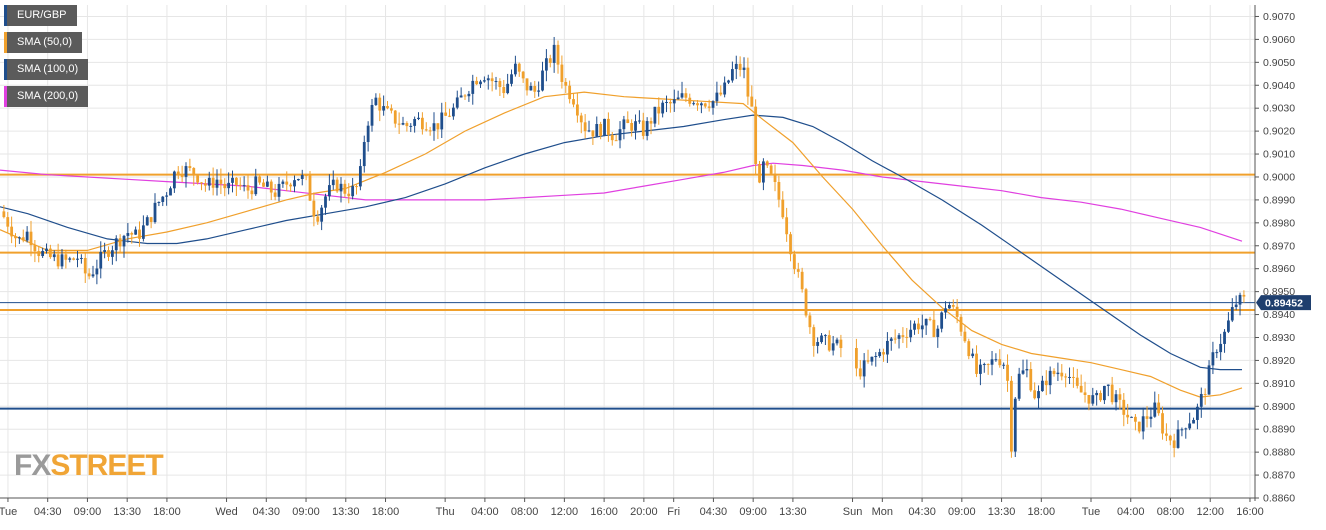 Image resolution: width=1326 pixels, height=530 pixels. I want to click on fxstreet-watermark: FXSTREET, so click(89, 466).